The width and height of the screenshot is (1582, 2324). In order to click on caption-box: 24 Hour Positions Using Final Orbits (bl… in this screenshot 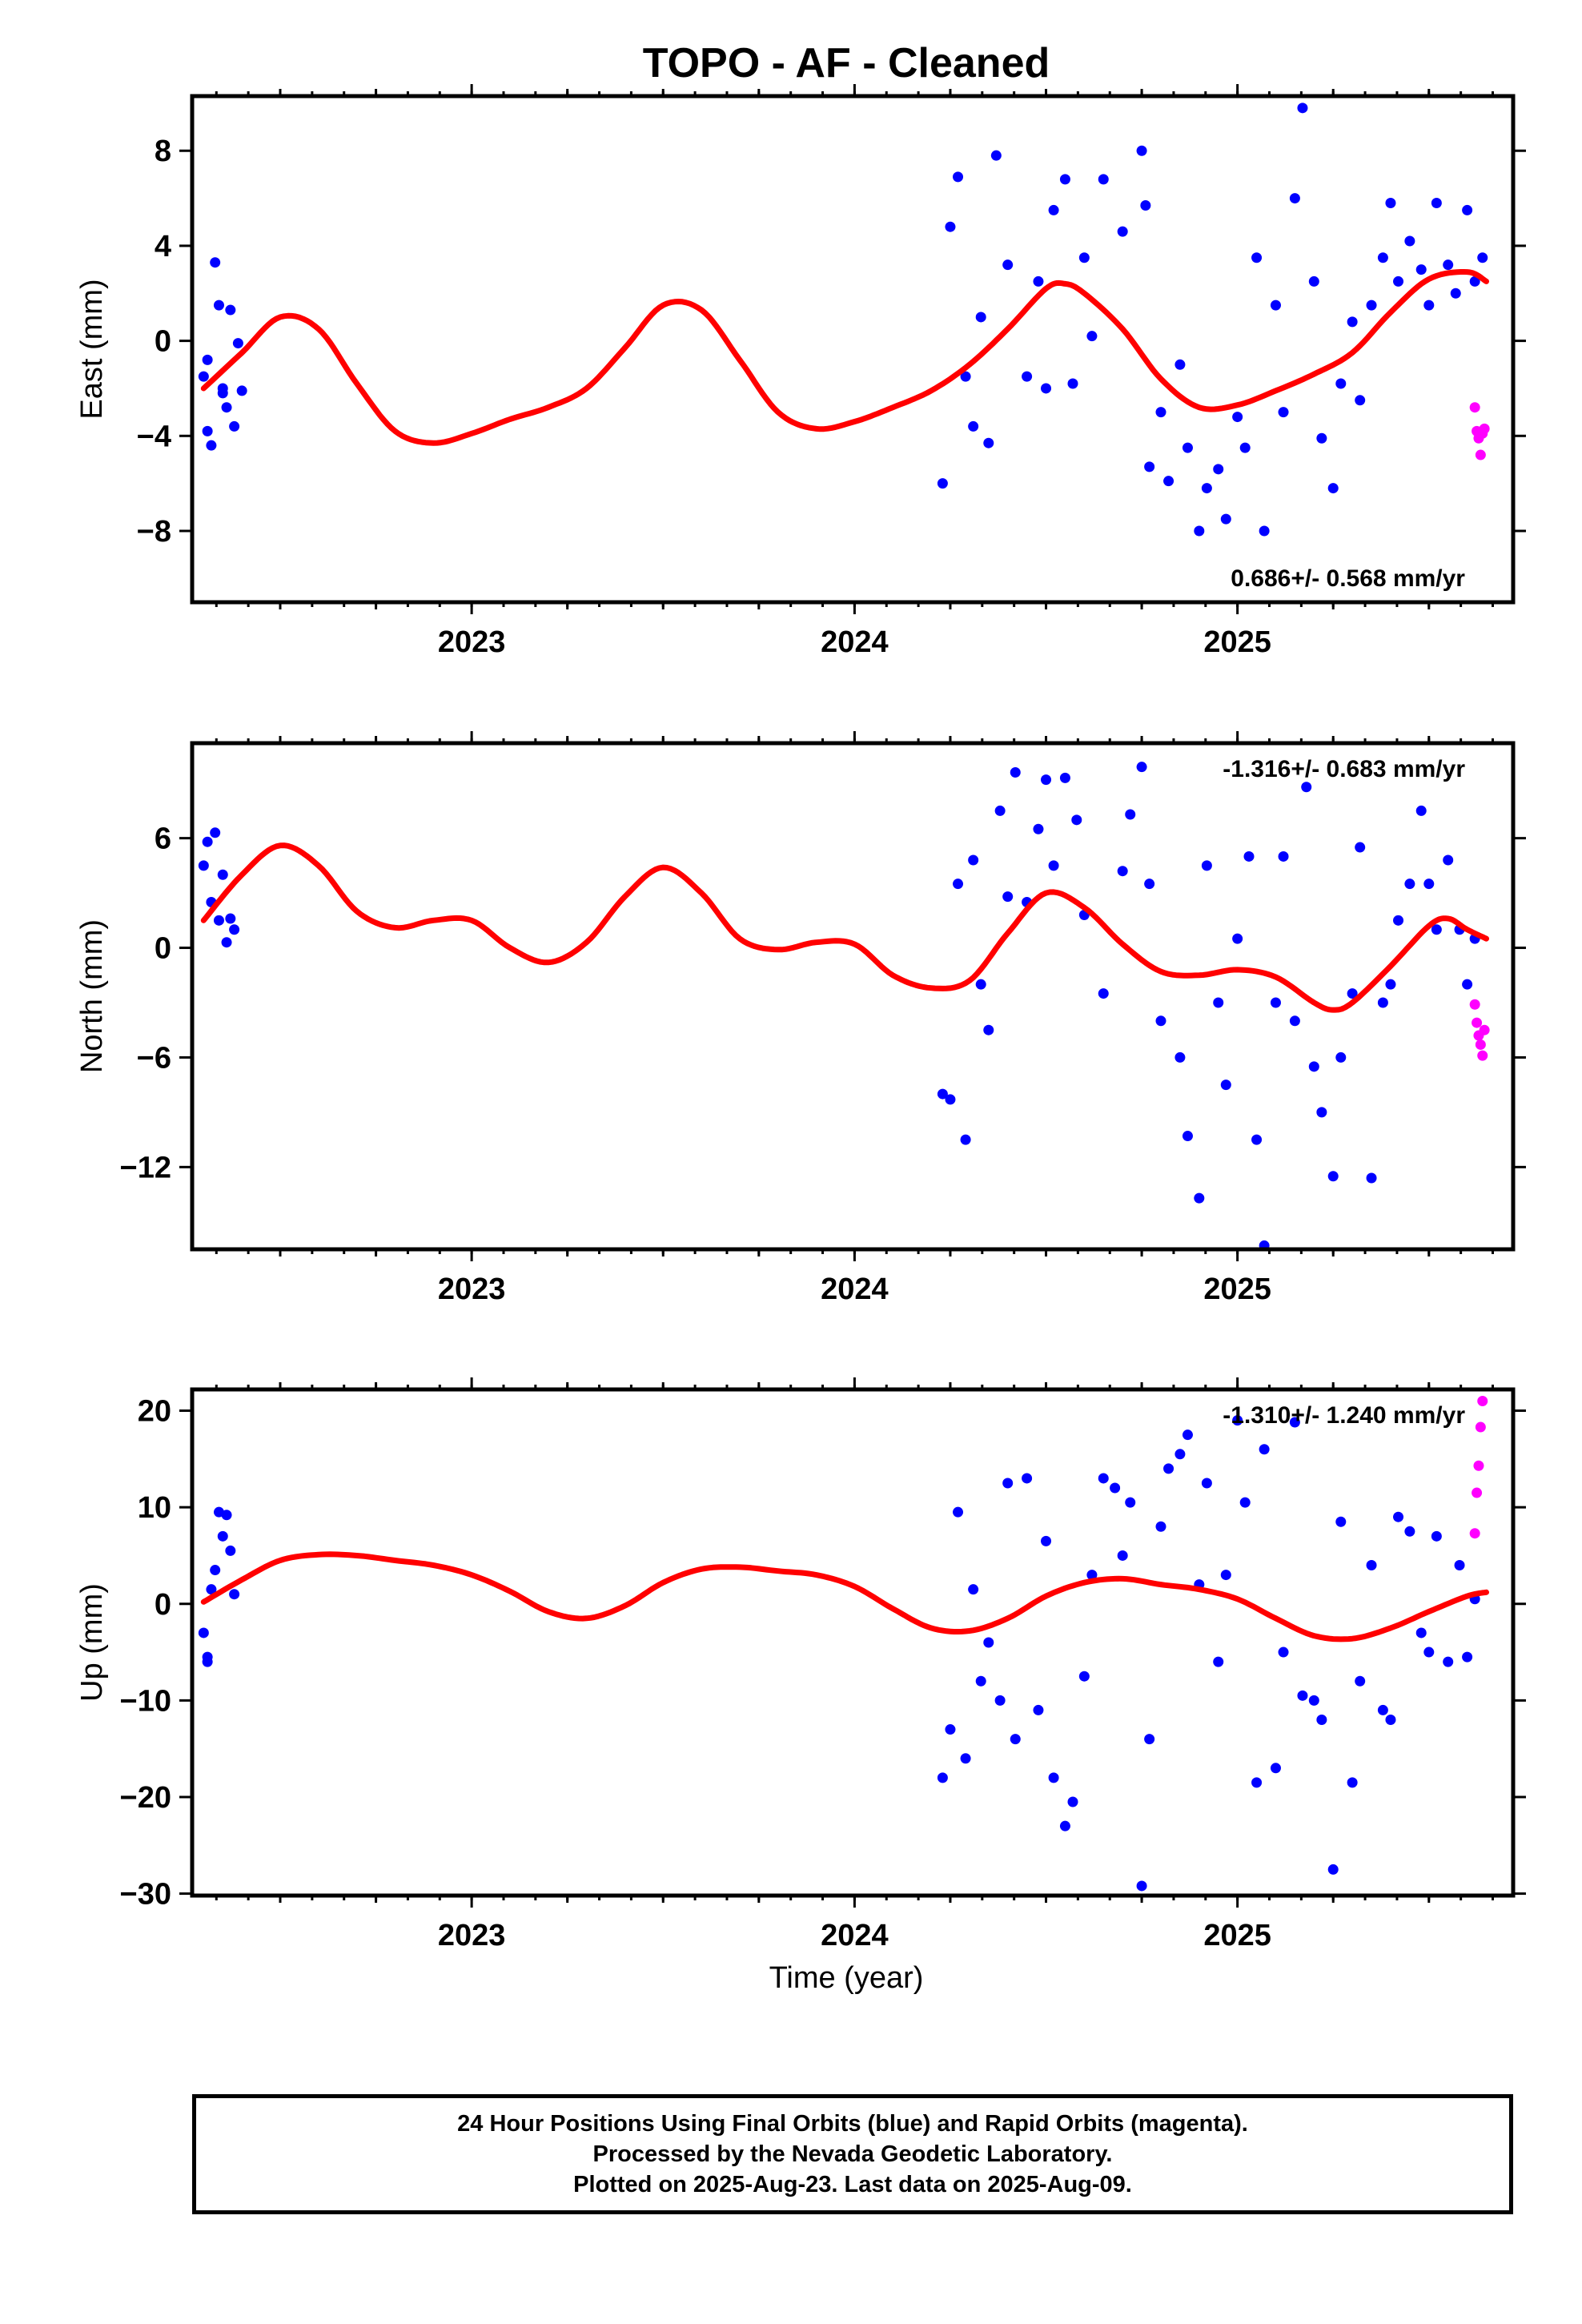, I will do `click(852, 2154)`.